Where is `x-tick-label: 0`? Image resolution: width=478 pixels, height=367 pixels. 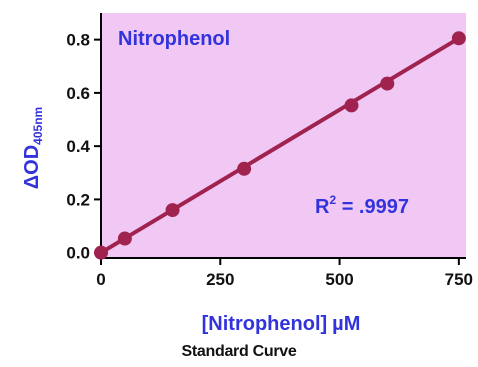 x-tick-label: 0 is located at coordinates (100, 279).